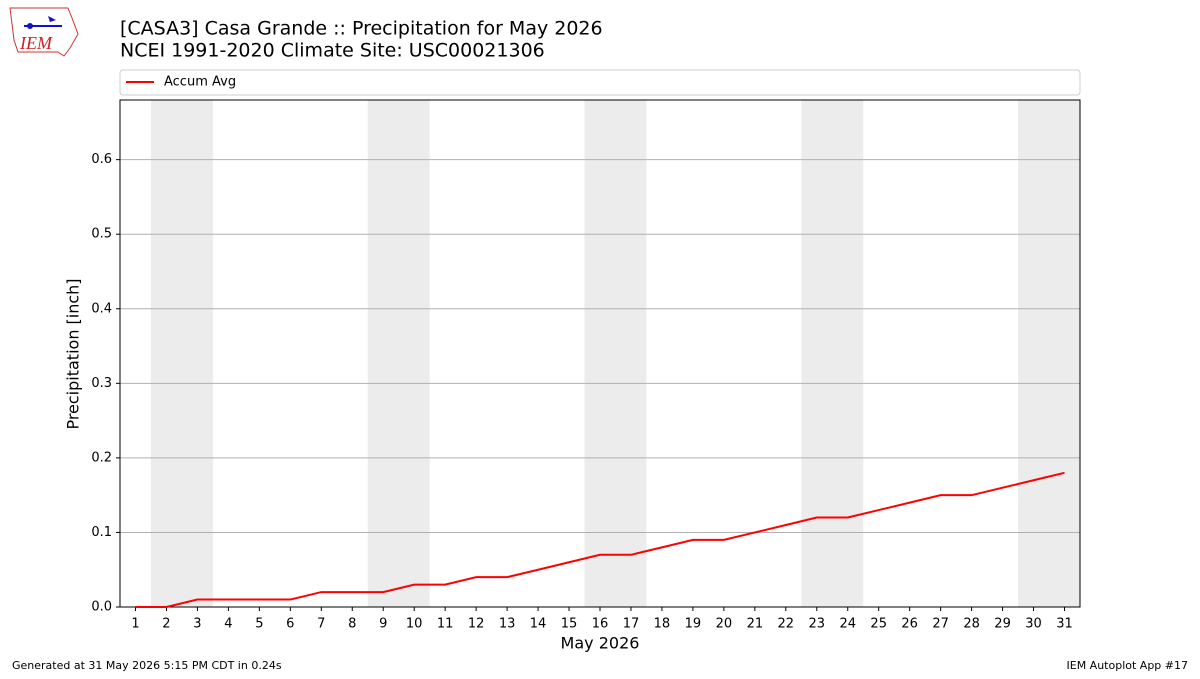 The height and width of the screenshot is (679, 1200). I want to click on x-tick-label: 28, so click(971, 624).